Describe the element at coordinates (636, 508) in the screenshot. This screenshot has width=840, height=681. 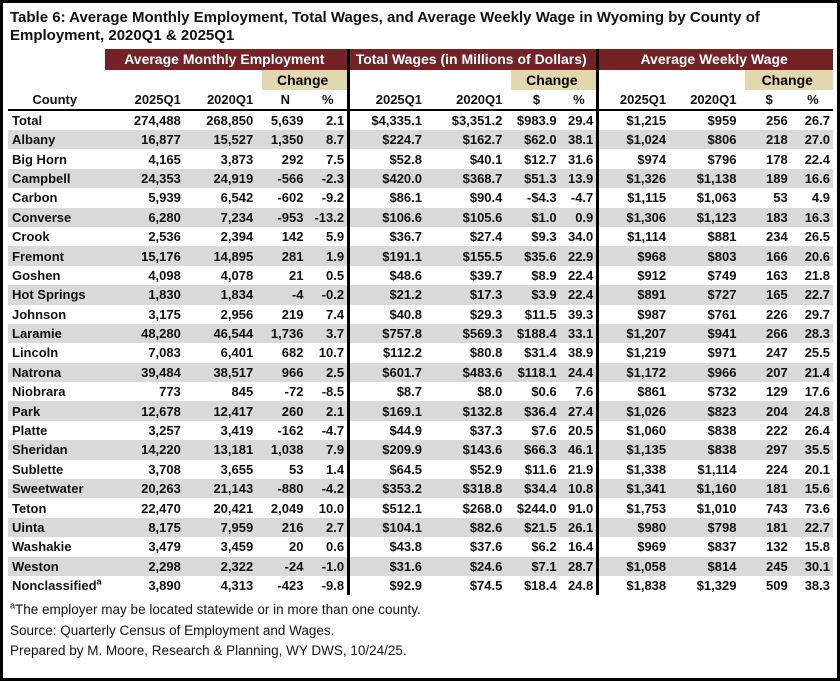
I see `cell: $1,753` at that location.